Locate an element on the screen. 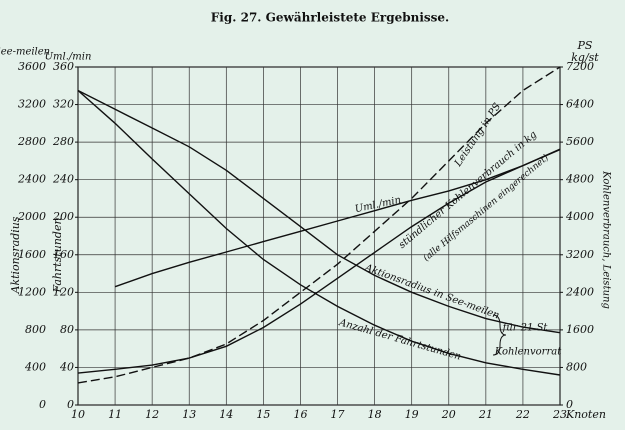 The image size is (625, 430). y-tick-label: 1200 is located at coordinates (32, 291).